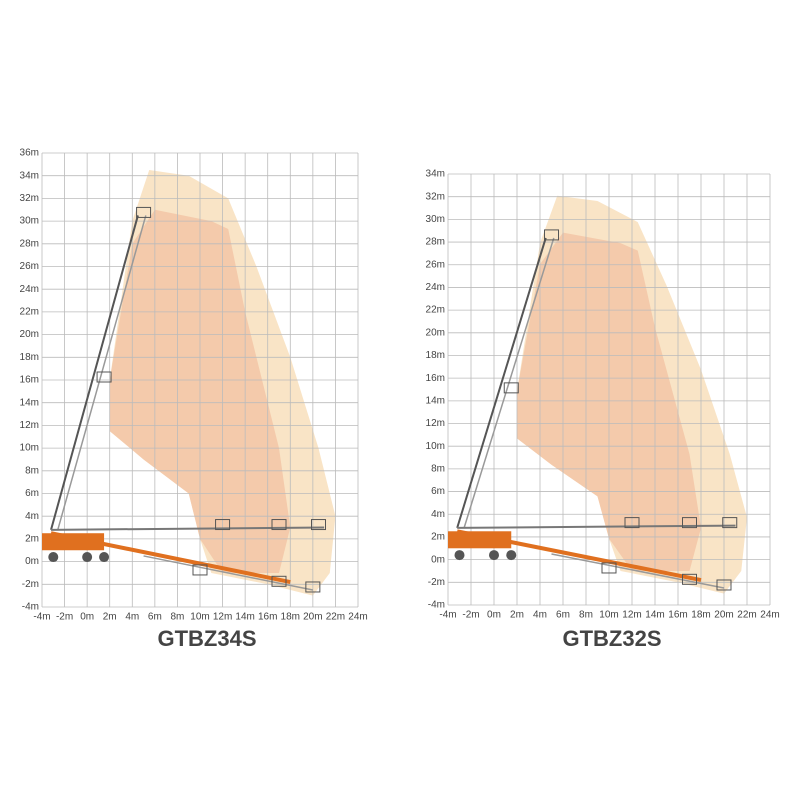 This screenshot has height=805, width=800. Describe the element at coordinates (438, 469) in the screenshot. I see `y-tick-label: 8m` at that location.